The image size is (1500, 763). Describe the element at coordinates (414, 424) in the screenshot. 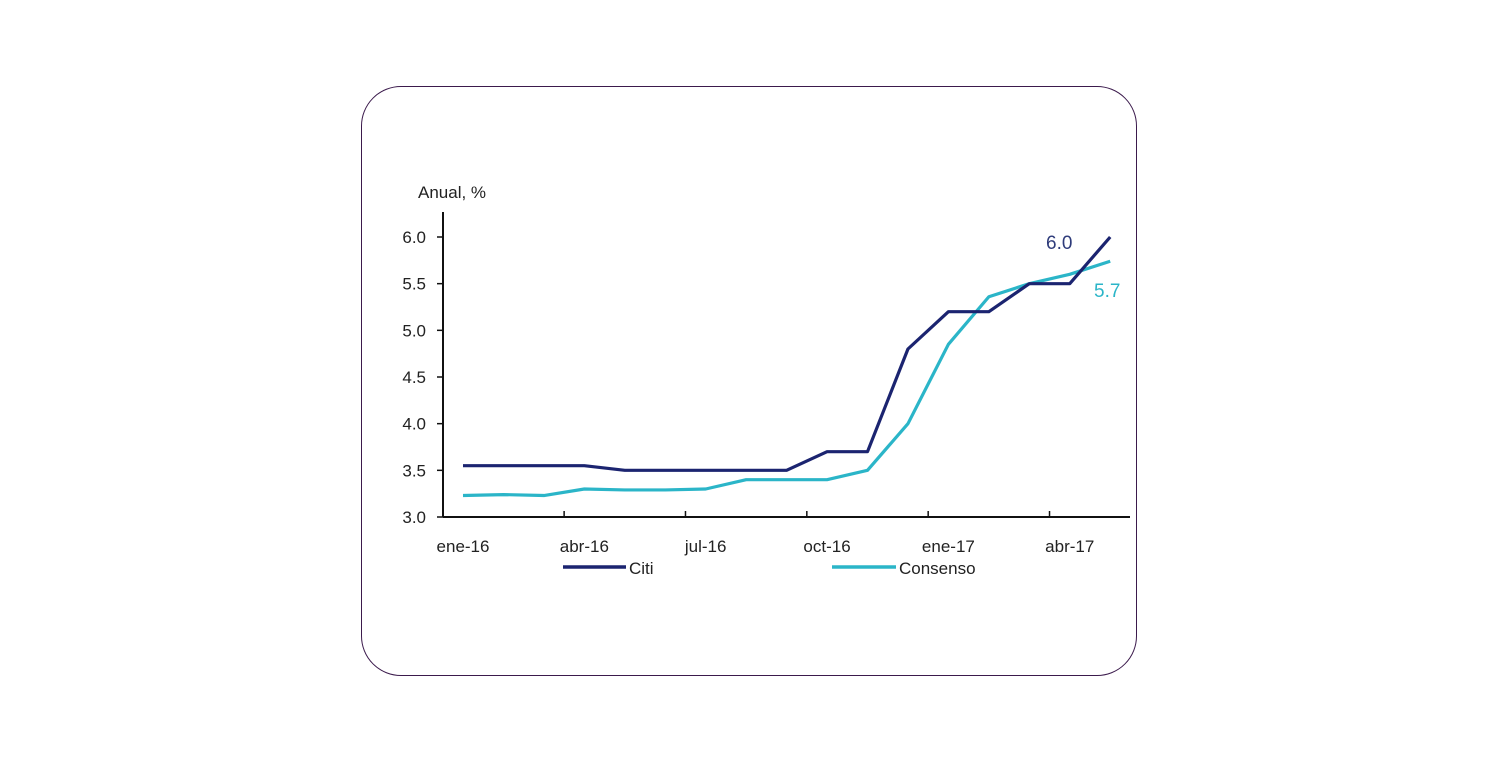

I see `y-tick-label: 4.0` at that location.